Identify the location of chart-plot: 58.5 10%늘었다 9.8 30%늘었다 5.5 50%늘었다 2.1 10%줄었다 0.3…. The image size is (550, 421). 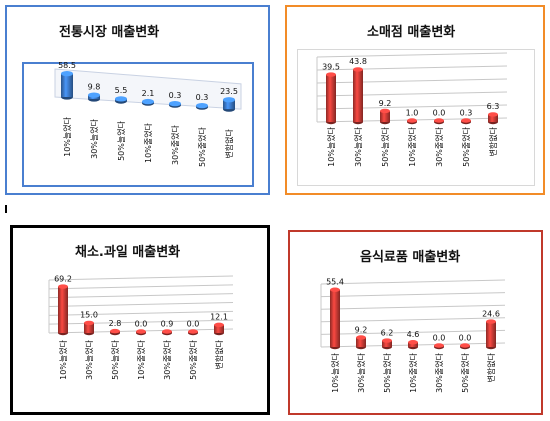
(148, 114).